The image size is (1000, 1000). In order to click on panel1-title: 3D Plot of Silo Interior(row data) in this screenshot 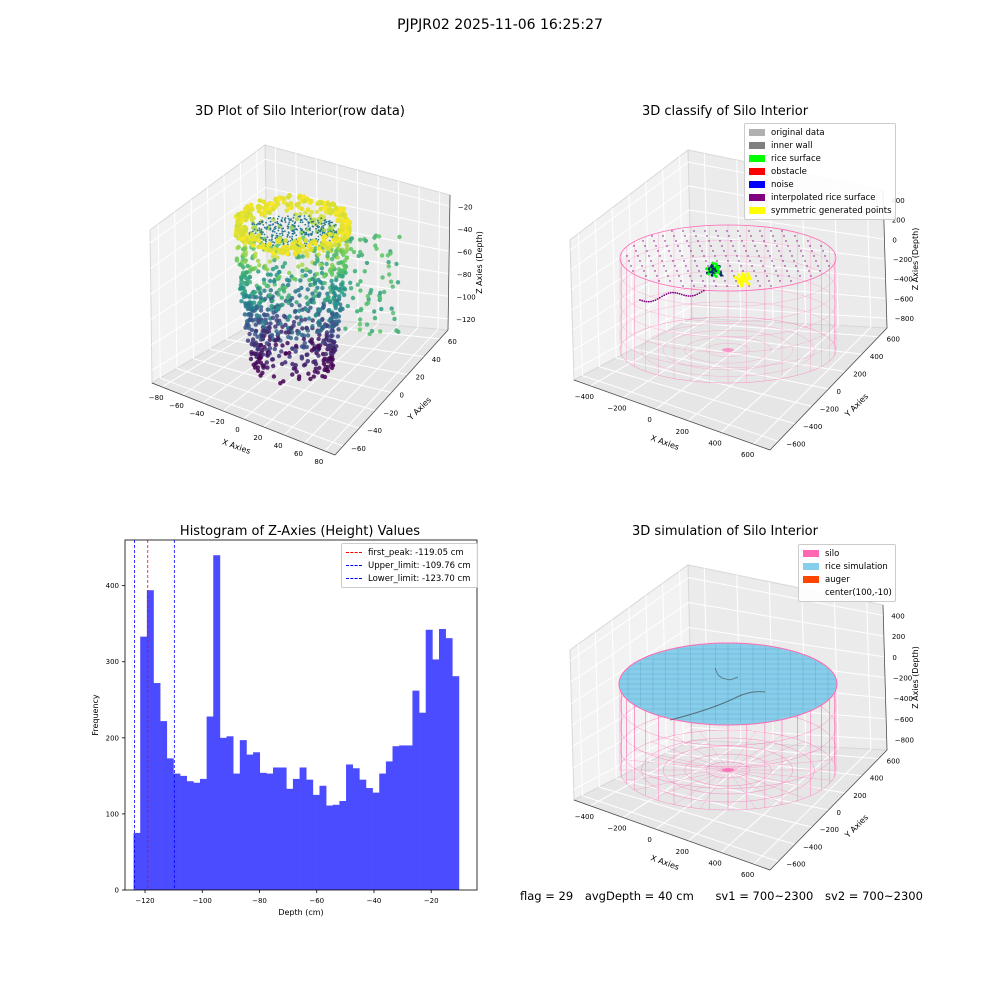, I will do `click(300, 111)`.